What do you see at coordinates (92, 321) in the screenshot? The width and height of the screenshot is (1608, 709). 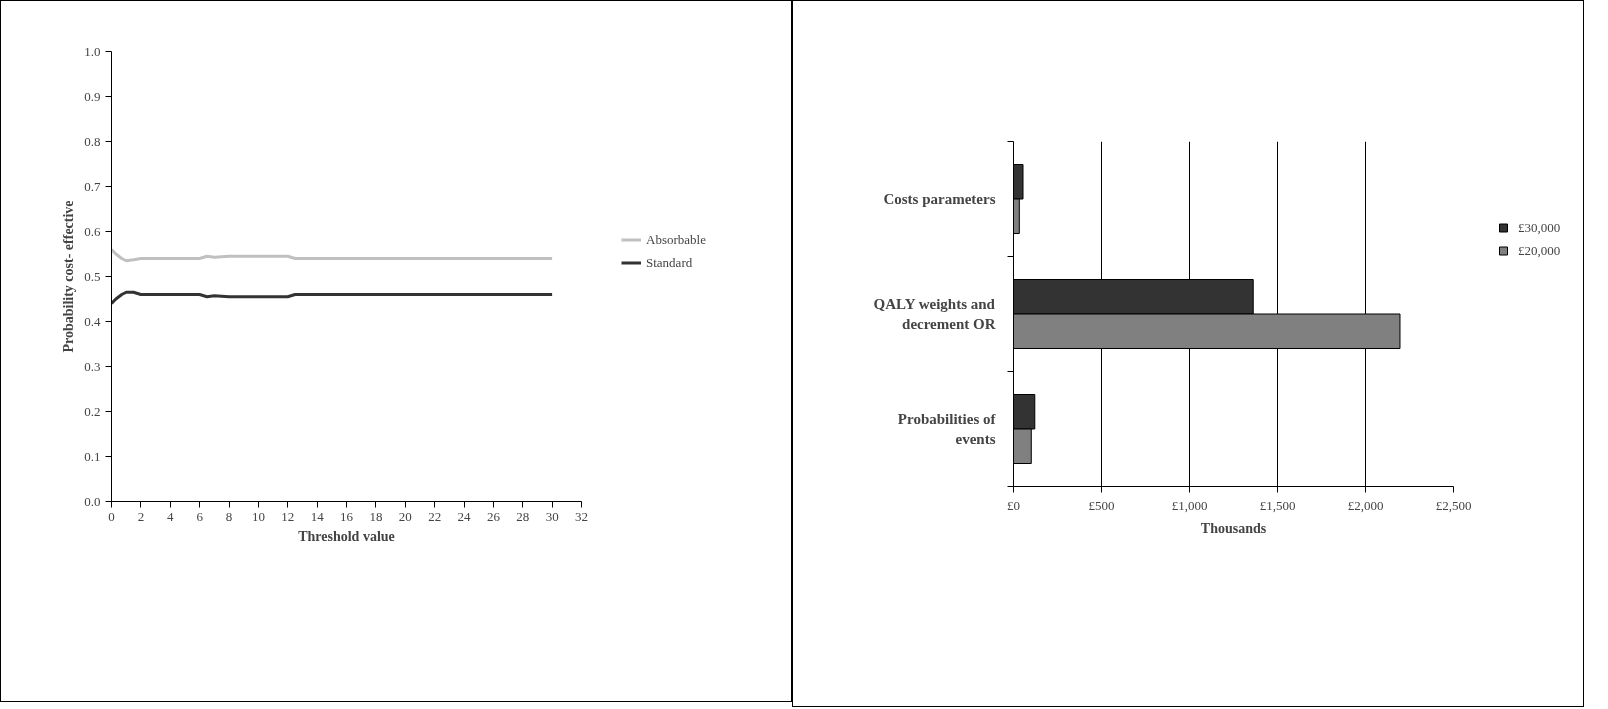 I see `y-tick-label: 0.4` at bounding box center [92, 321].